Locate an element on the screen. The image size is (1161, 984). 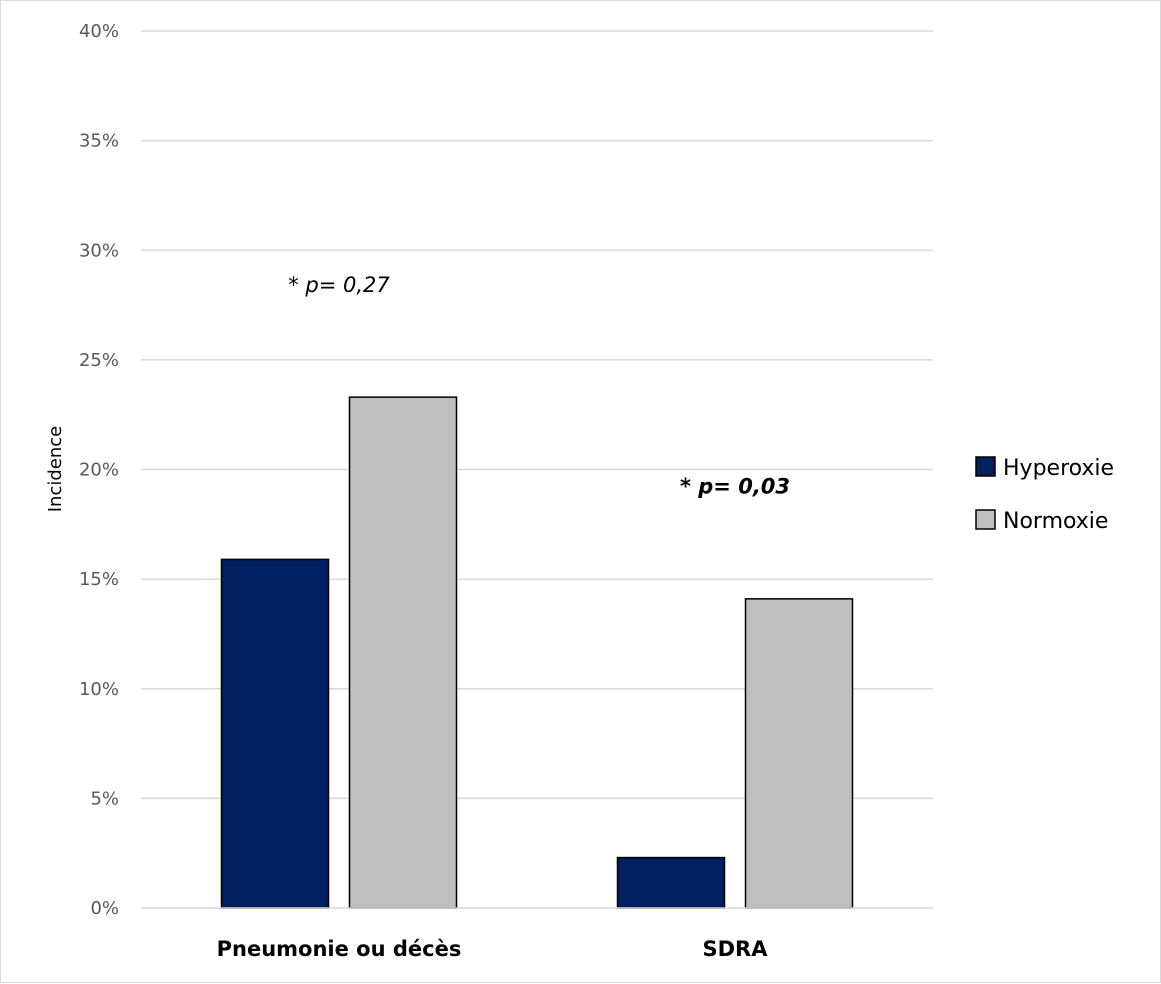
y-tick-label: 20% is located at coordinates (99, 470).